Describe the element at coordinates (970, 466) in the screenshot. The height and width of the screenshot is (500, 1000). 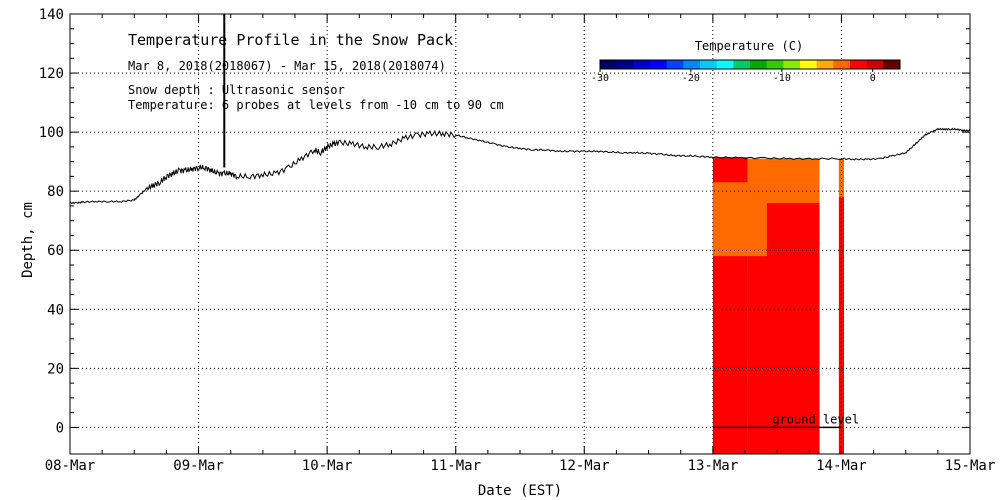
I see `x-tick-label: 15-Mar` at that location.